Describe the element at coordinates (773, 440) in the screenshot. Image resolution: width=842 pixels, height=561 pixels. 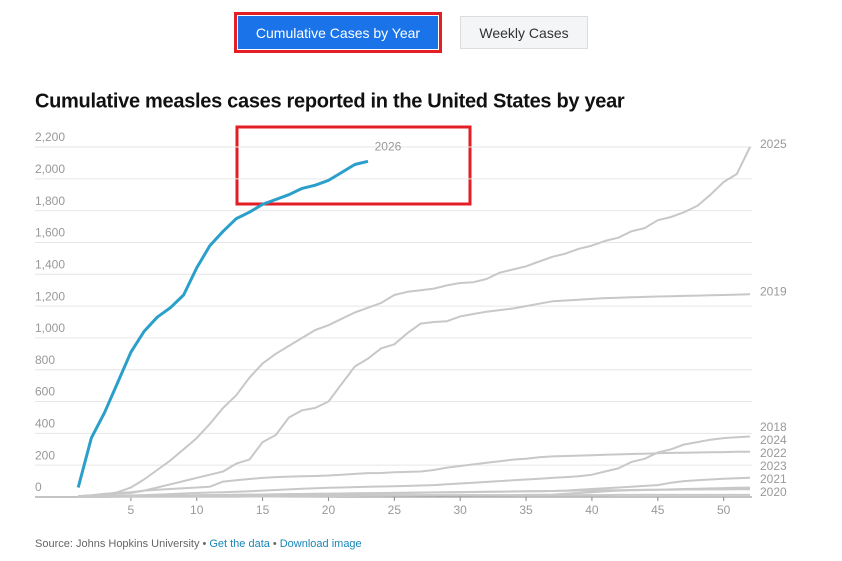
I see `series-label: 2024` at that location.